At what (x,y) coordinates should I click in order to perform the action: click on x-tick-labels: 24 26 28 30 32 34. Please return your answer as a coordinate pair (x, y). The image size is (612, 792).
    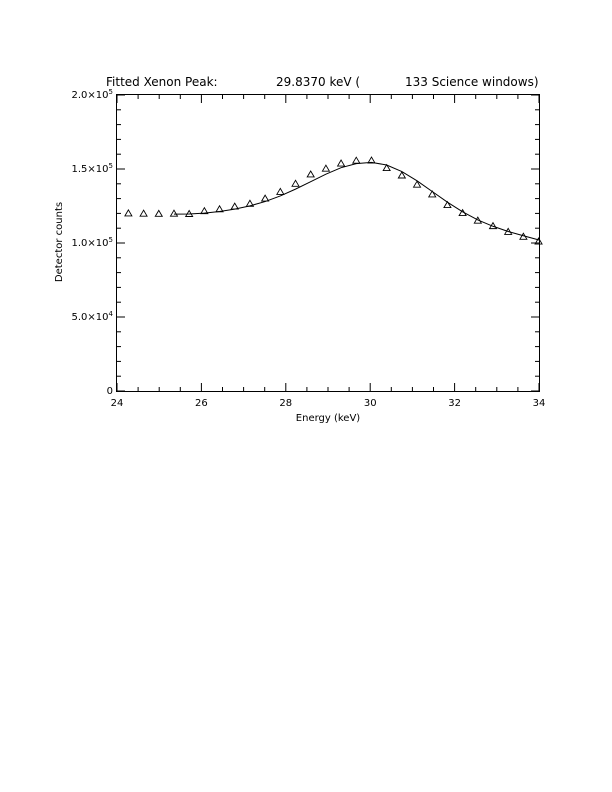
    Looking at the image, I should click on (328, 403).